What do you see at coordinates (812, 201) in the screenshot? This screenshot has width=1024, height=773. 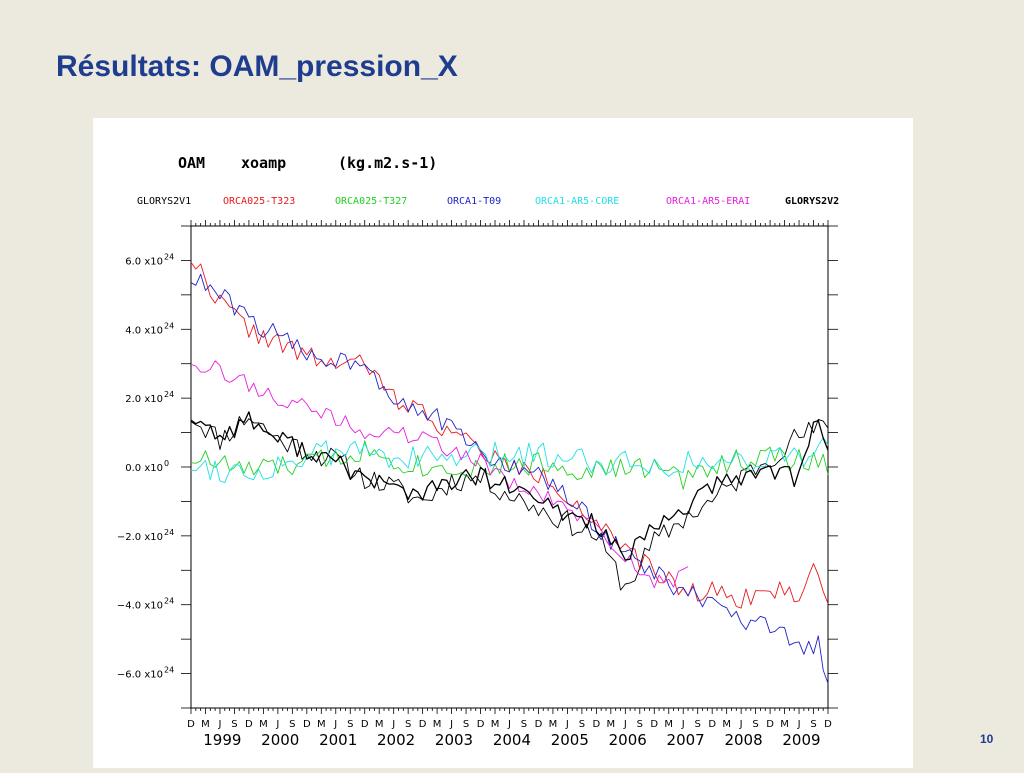 I see `legend-entry: GLORYS2V2` at bounding box center [812, 201].